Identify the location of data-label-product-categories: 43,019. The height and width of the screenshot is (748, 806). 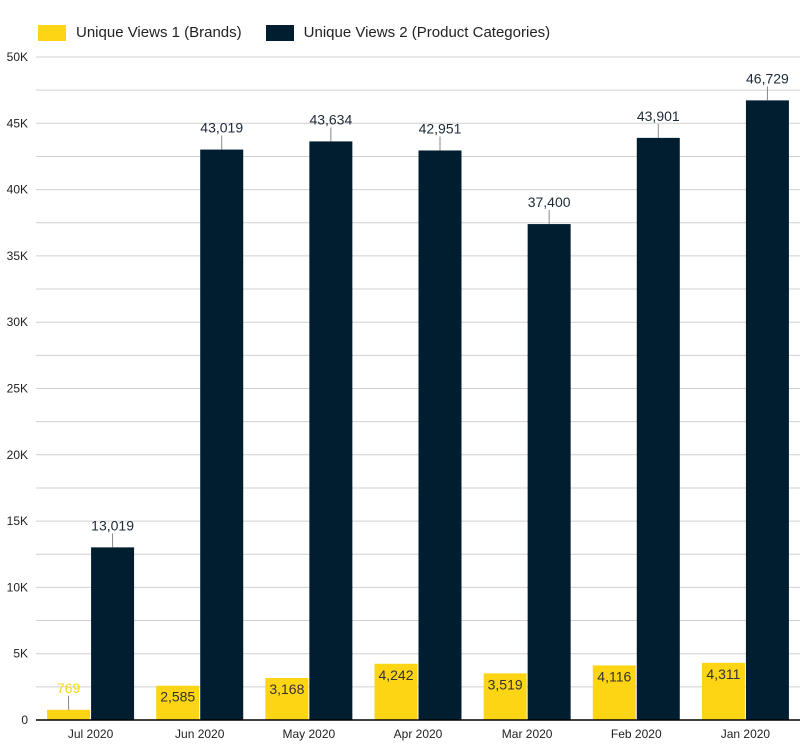
(221, 128).